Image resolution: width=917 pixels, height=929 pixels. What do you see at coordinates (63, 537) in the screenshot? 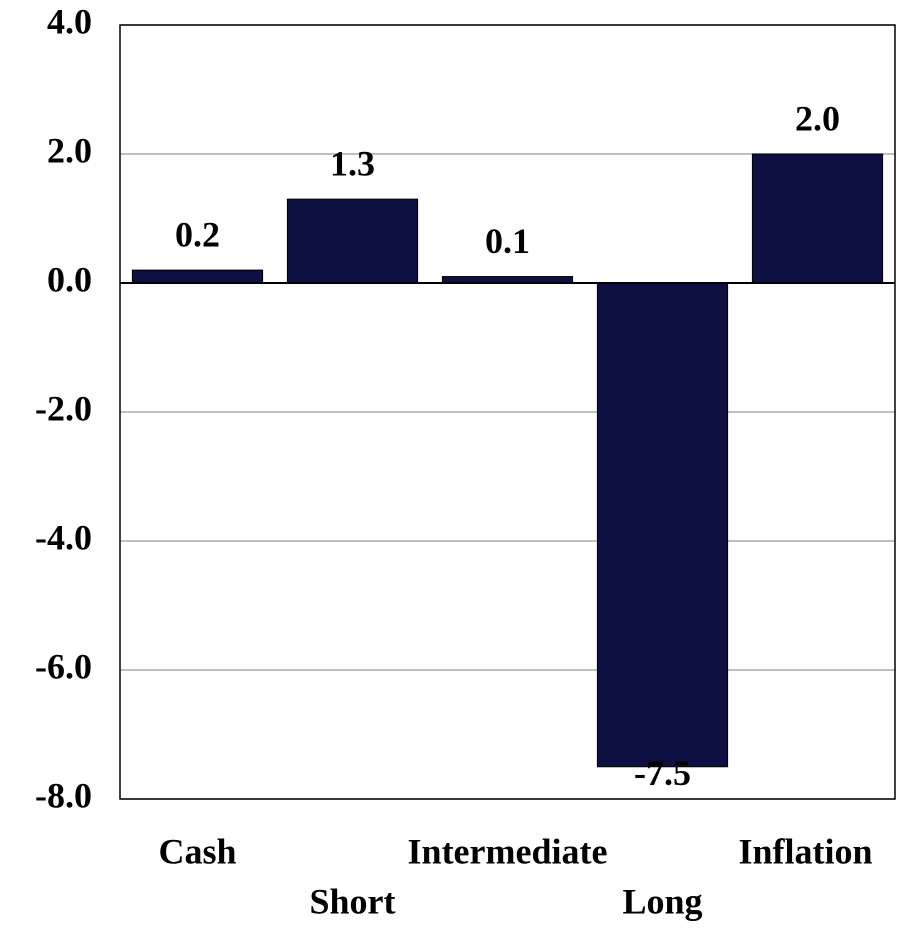
I see `y-tick-label: -4.0` at bounding box center [63, 537].